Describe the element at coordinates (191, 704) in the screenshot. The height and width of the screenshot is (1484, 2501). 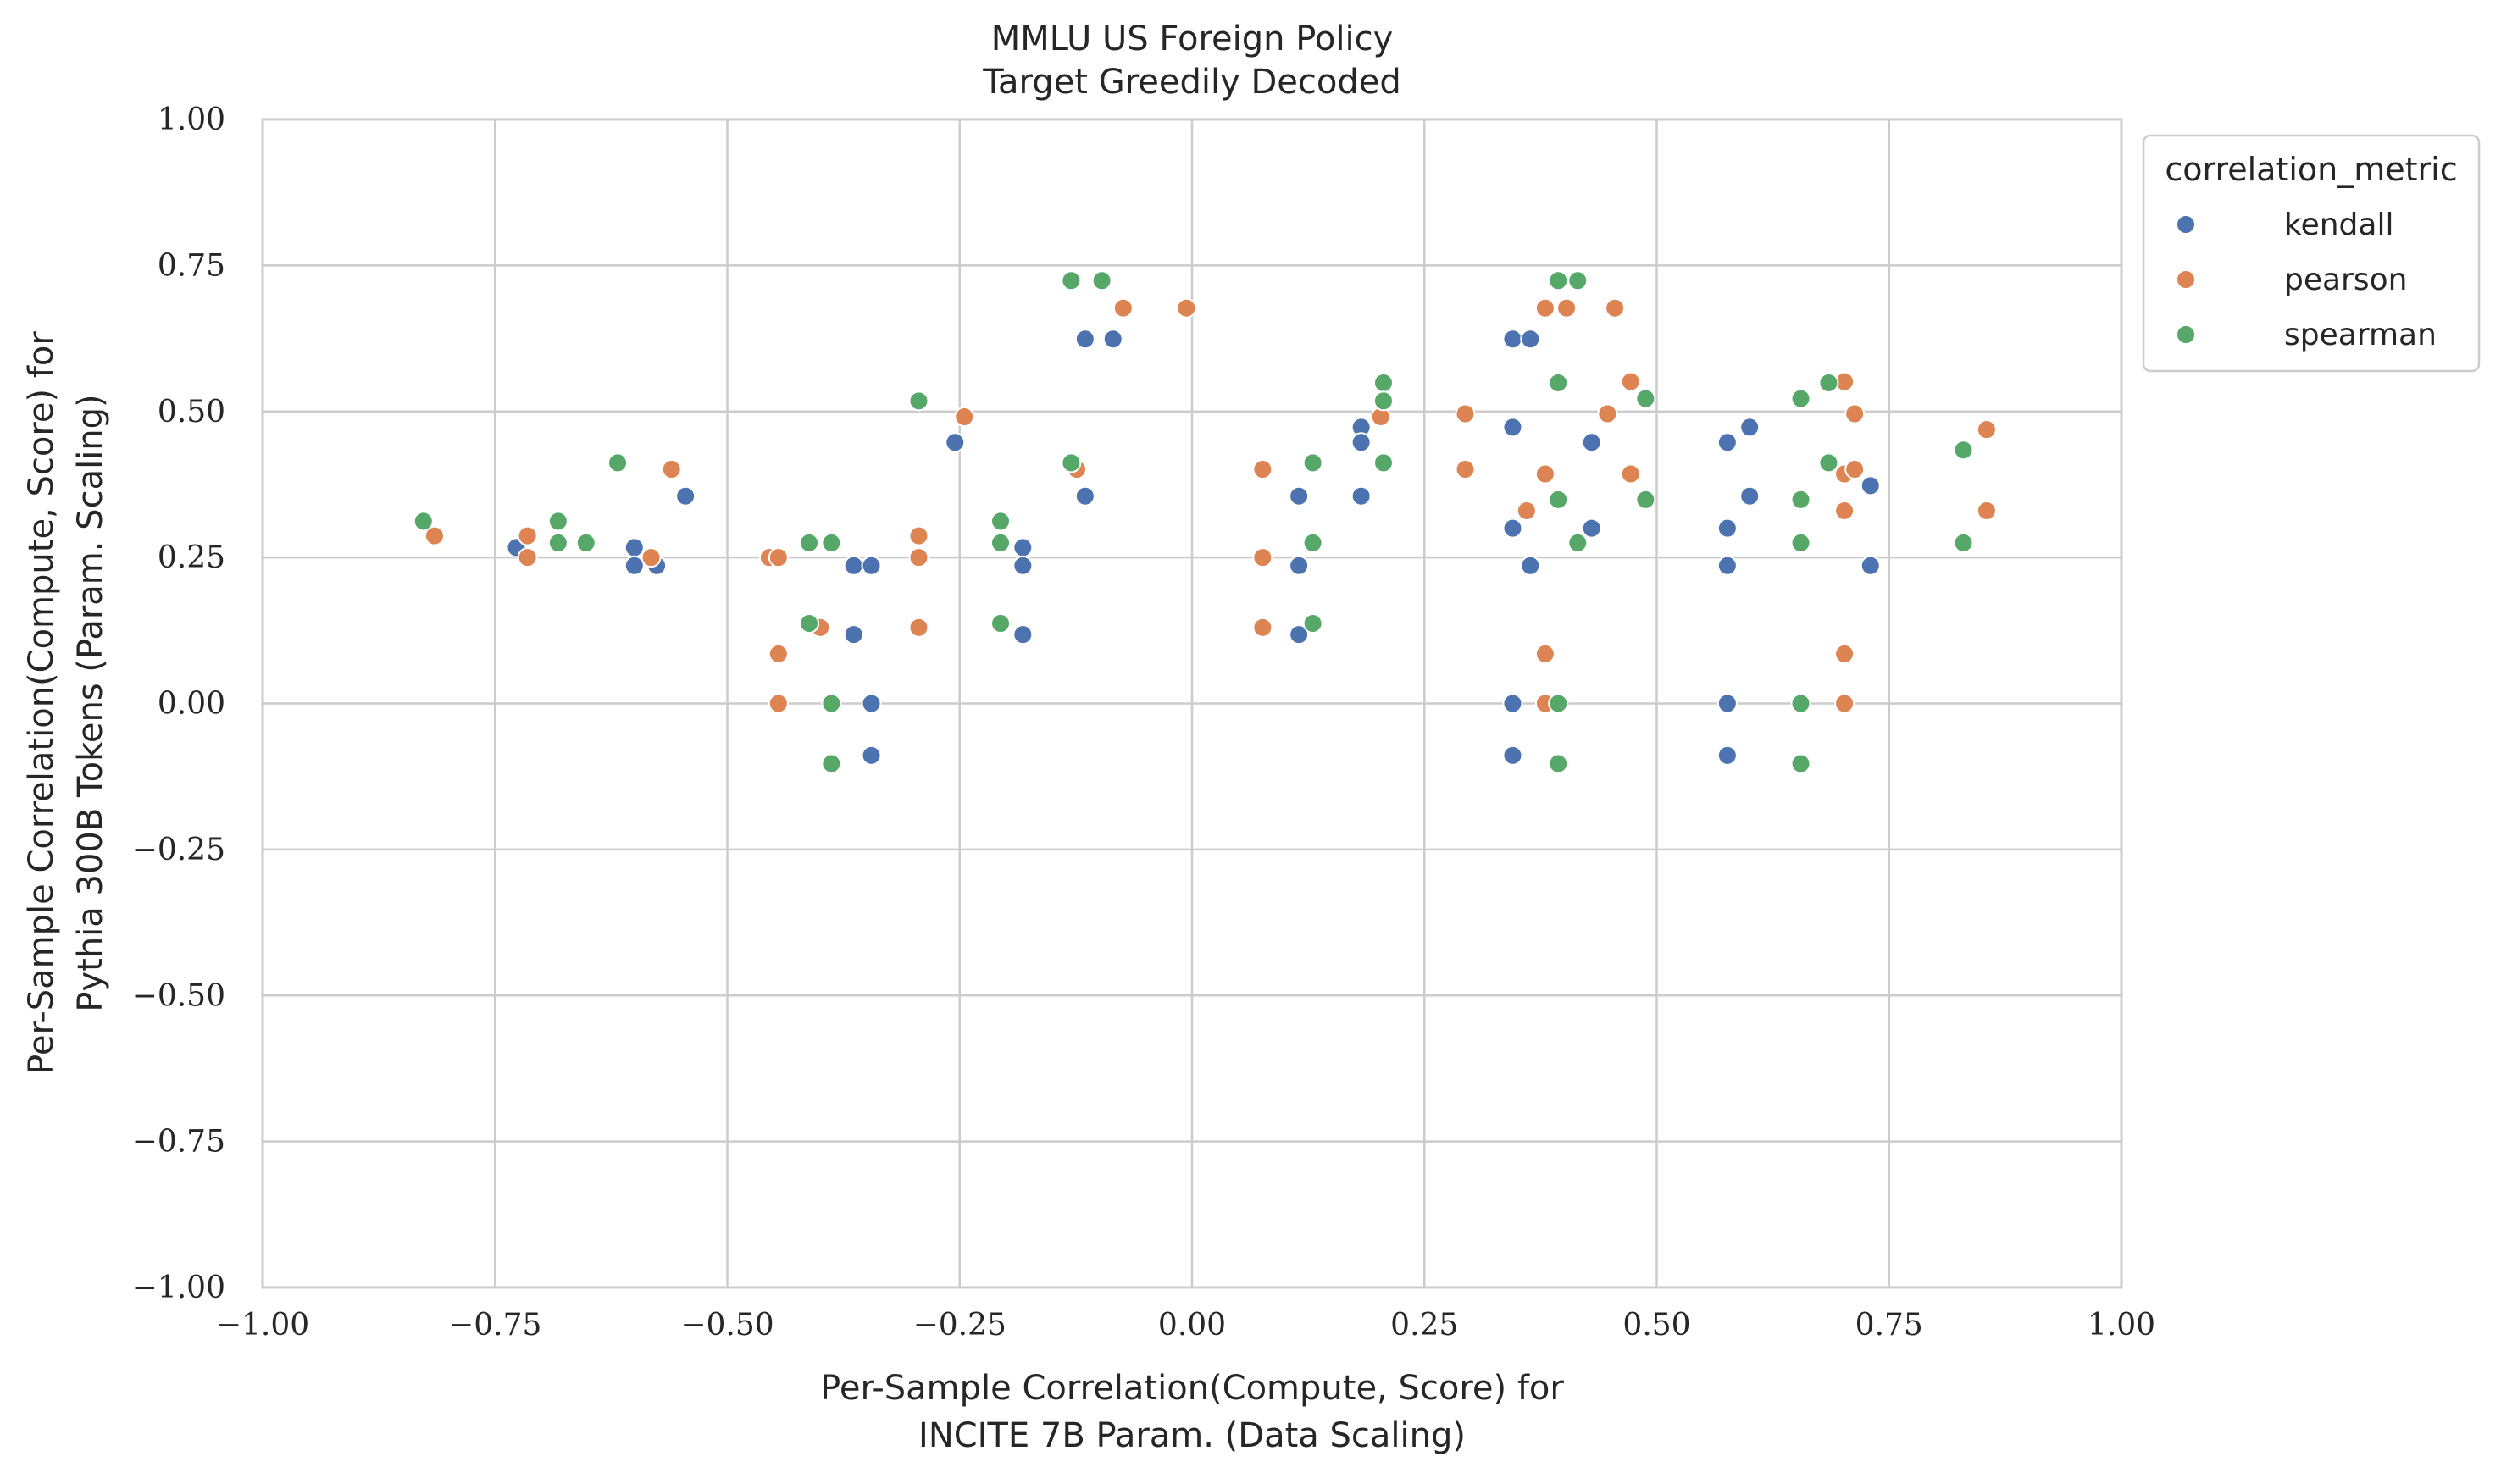
I see `y-tick-label: 0.00` at that location.